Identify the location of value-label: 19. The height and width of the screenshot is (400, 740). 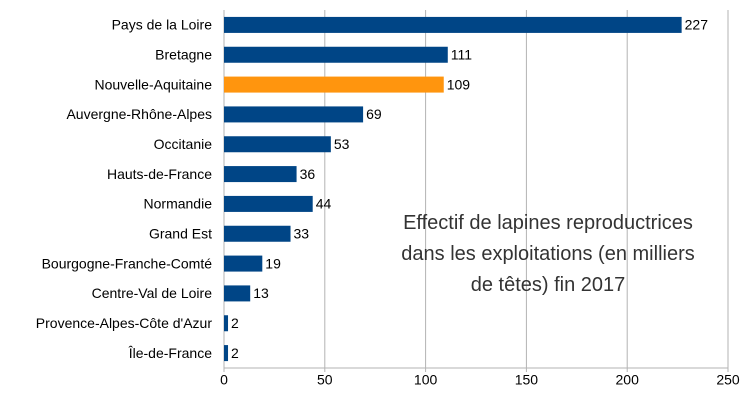
(273, 263).